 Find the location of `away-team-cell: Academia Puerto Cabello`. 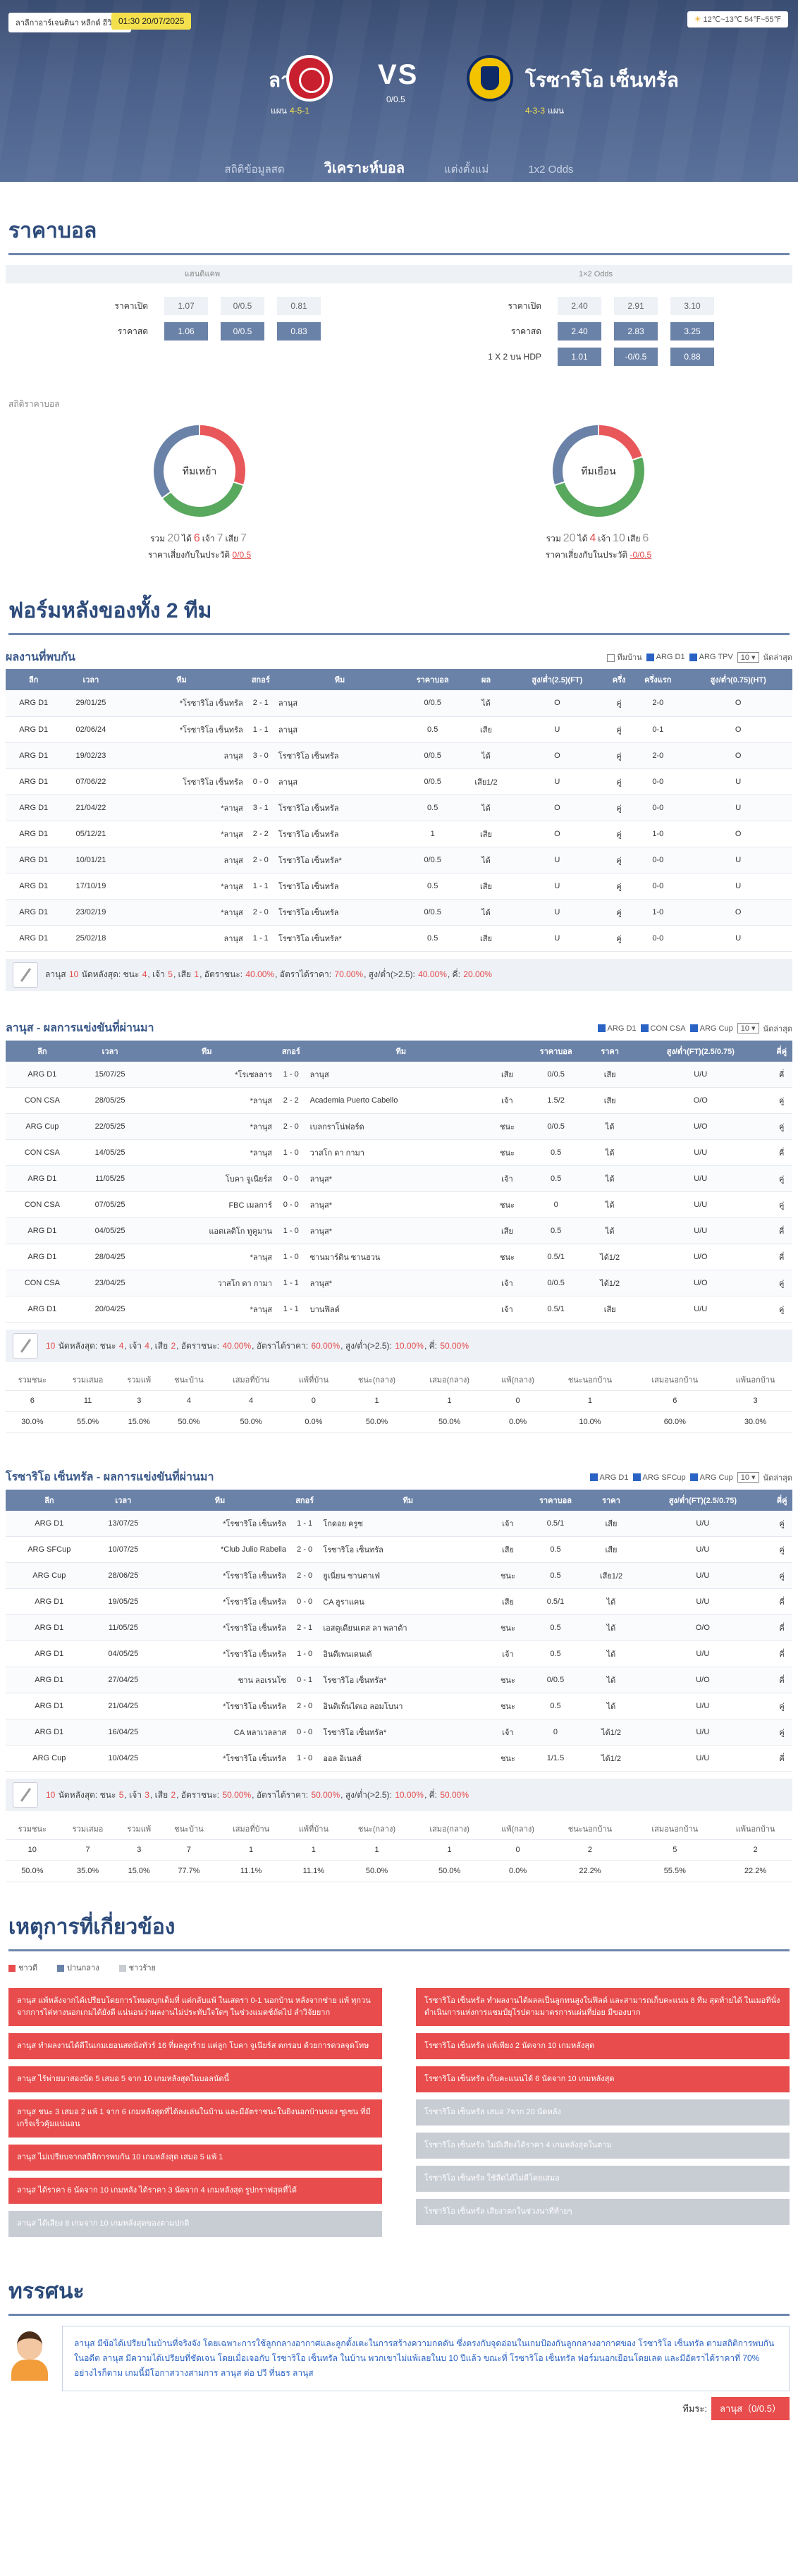

away-team-cell: Academia Puerto Cabello is located at coordinates (400, 1100).